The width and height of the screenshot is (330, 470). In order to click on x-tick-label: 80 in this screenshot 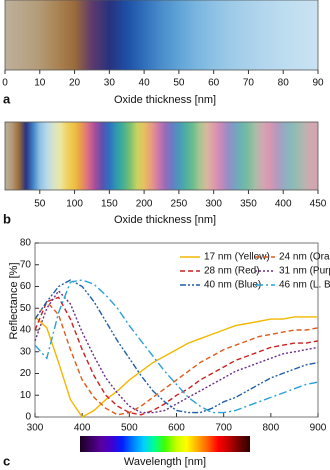, I will do `click(284, 83)`.